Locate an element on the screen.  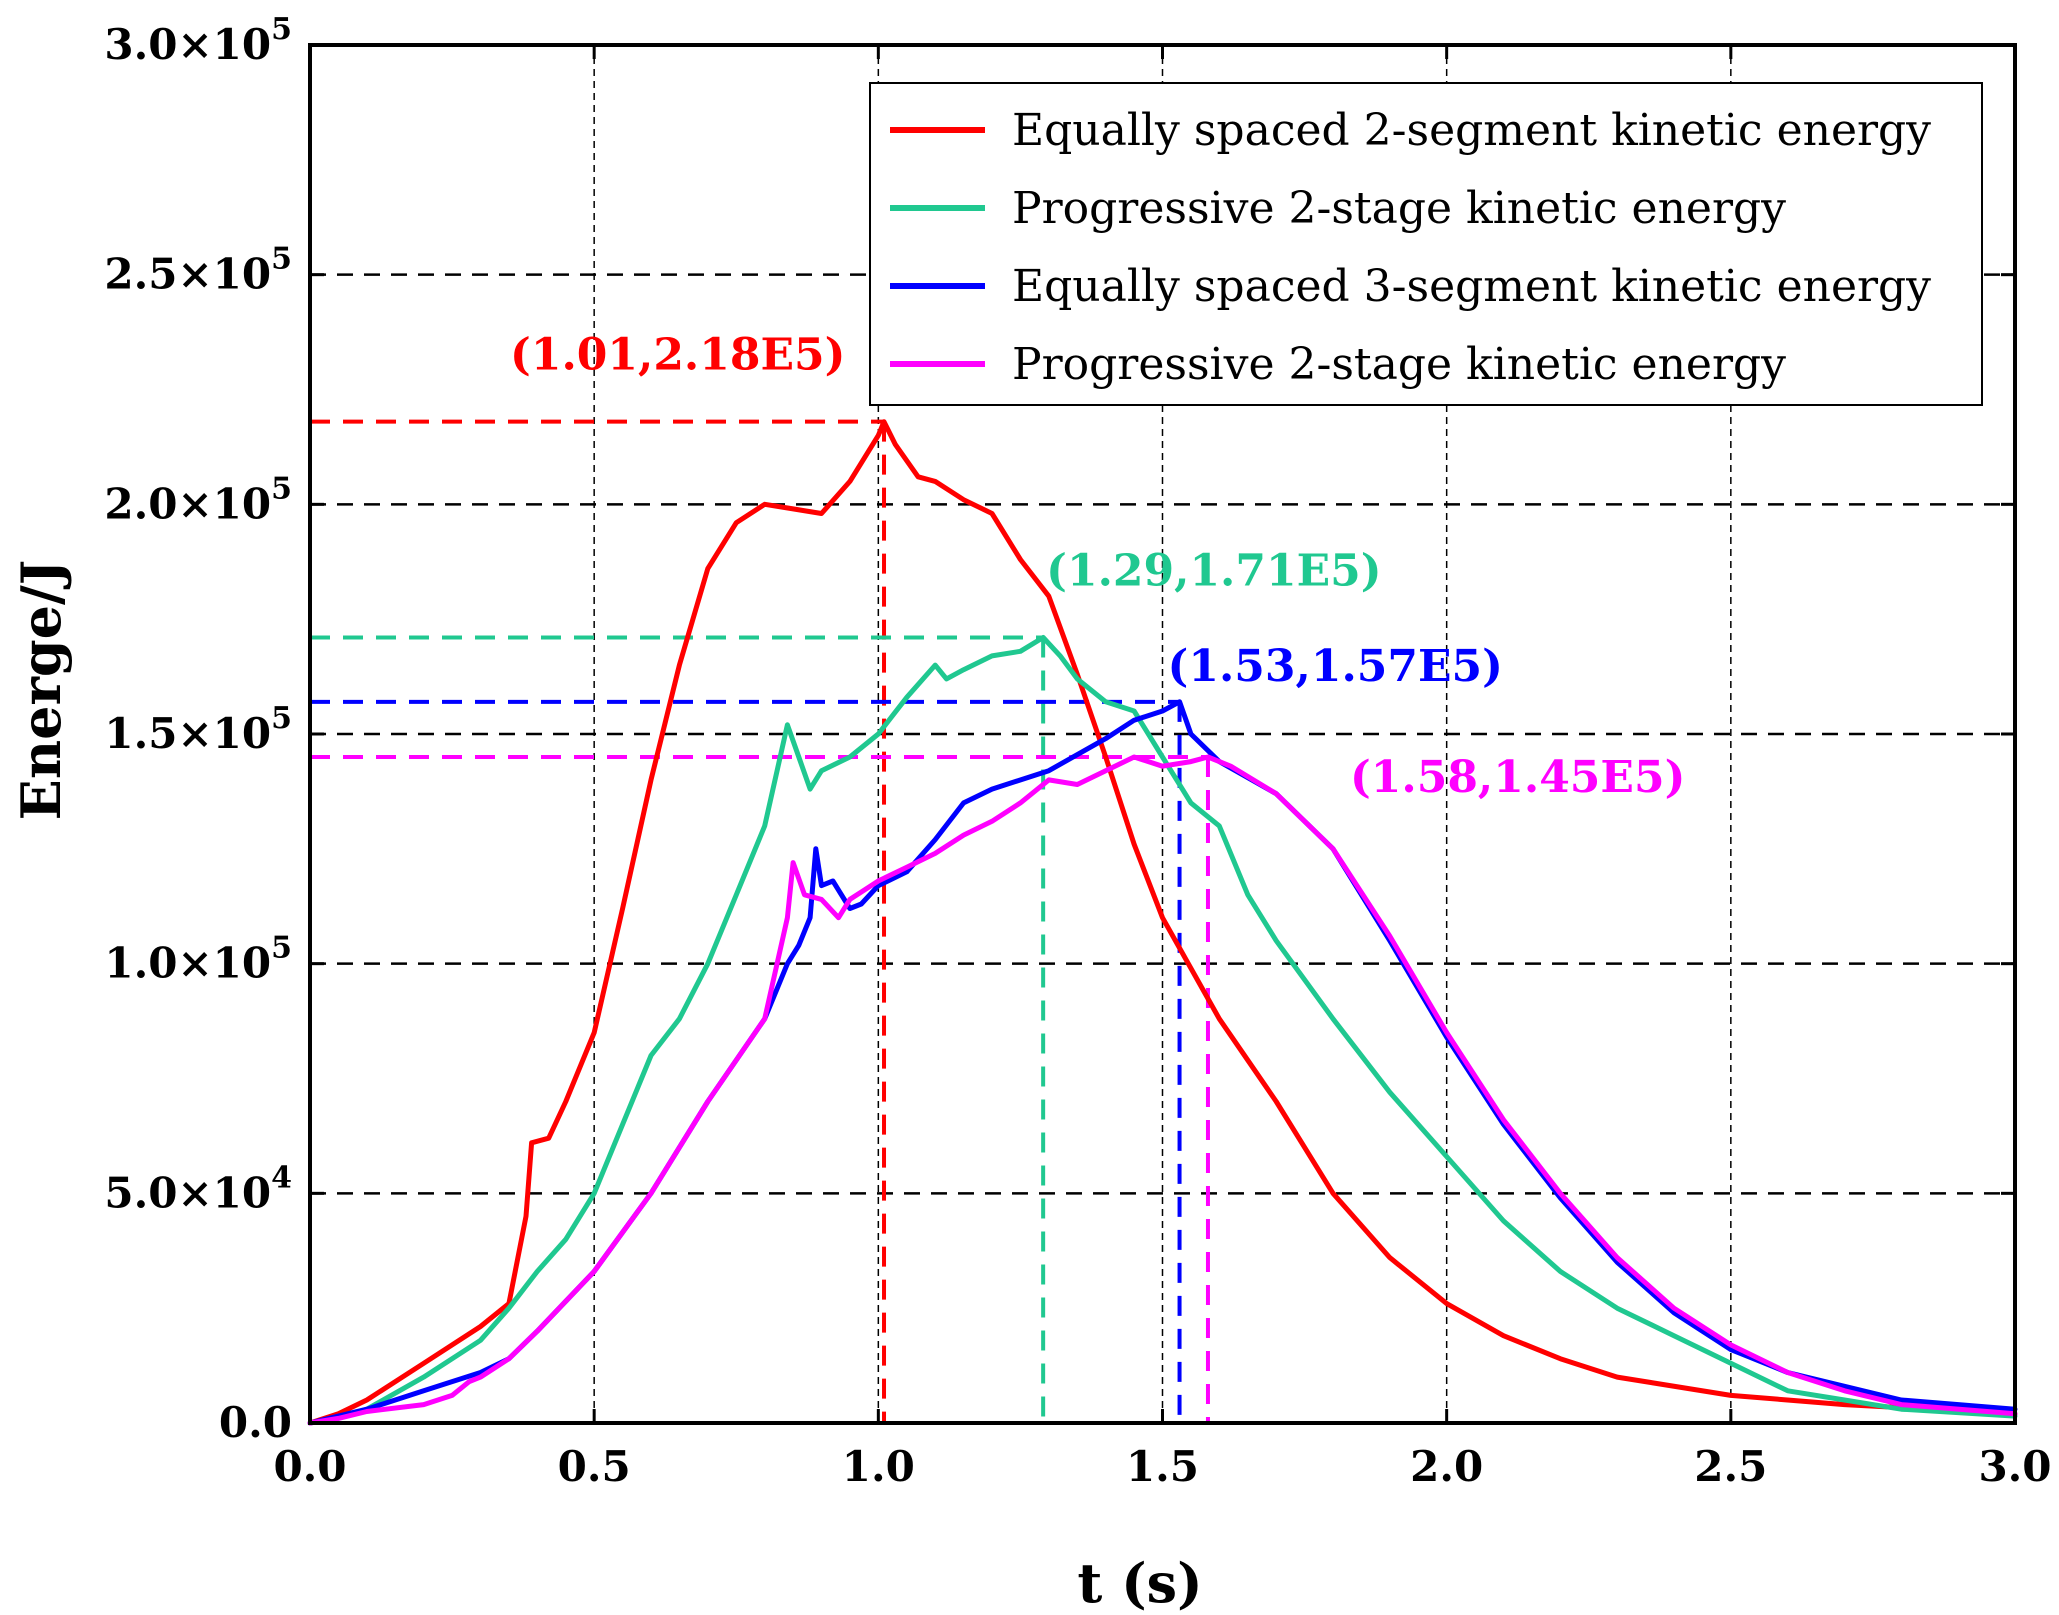
peak-annotation-label: (1.53,1.57E5) is located at coordinates (1335, 666).